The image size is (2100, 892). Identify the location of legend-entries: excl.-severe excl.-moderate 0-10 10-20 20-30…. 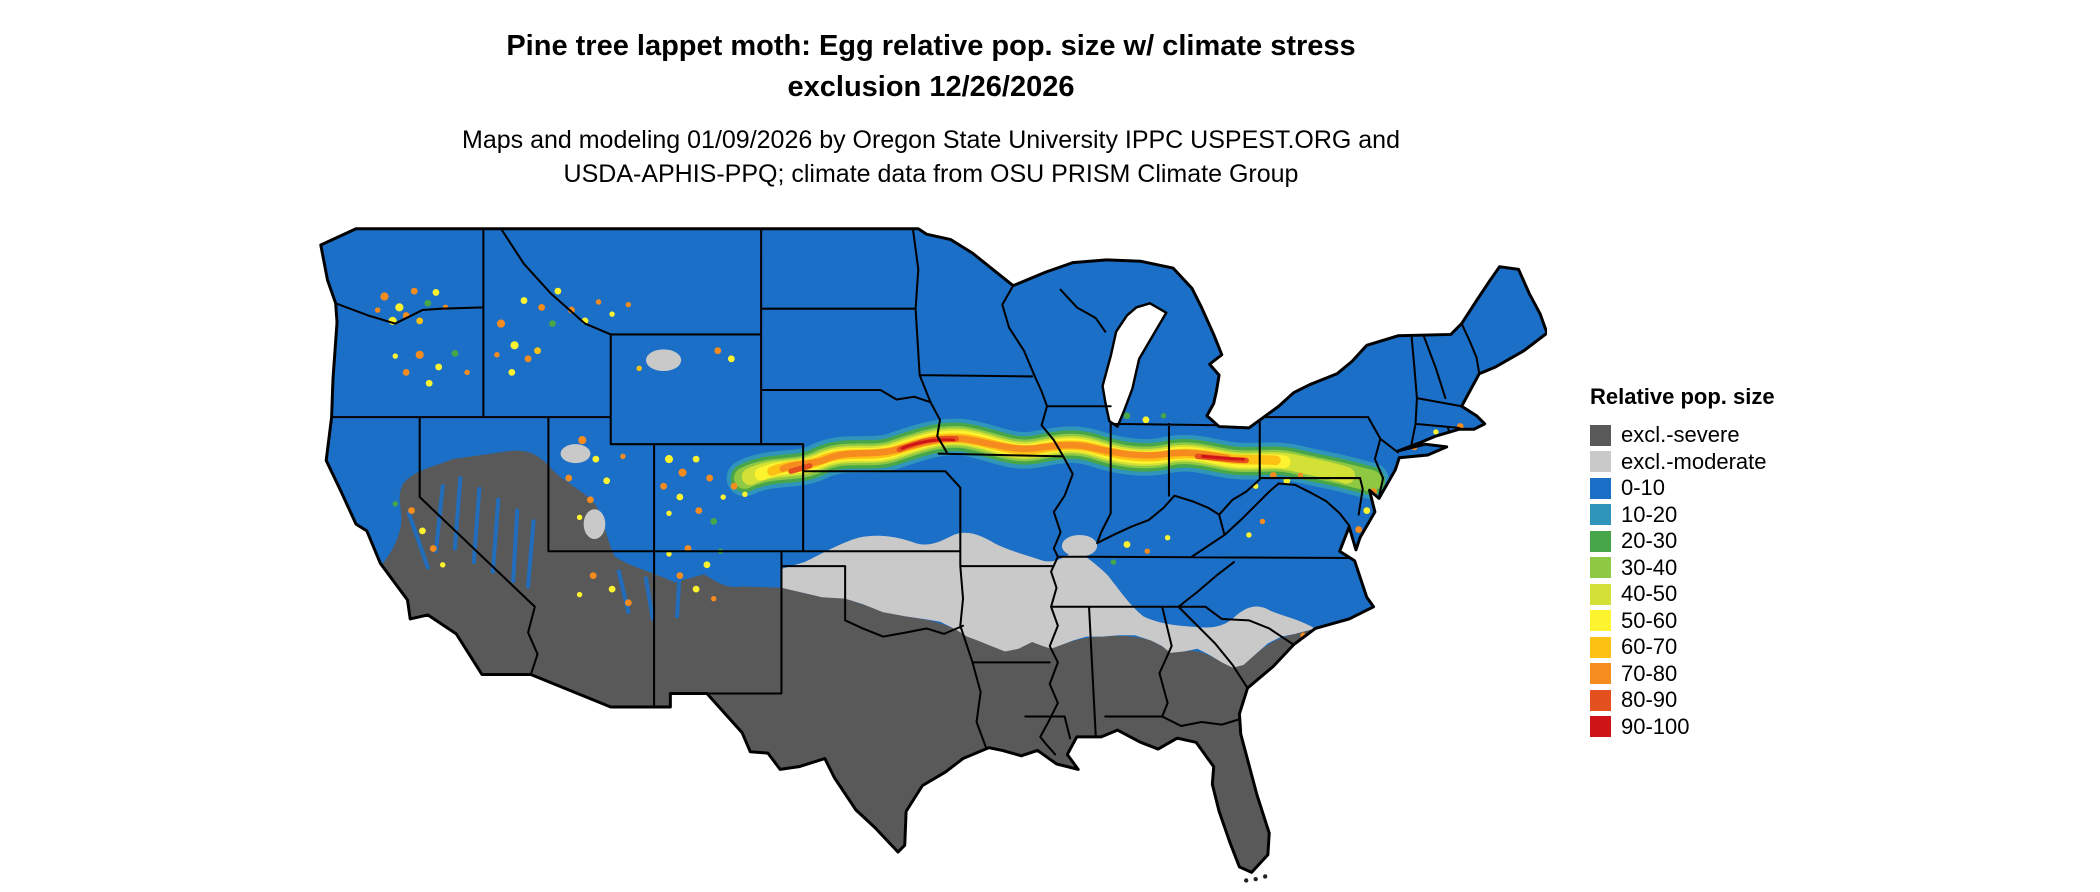
(1682, 581).